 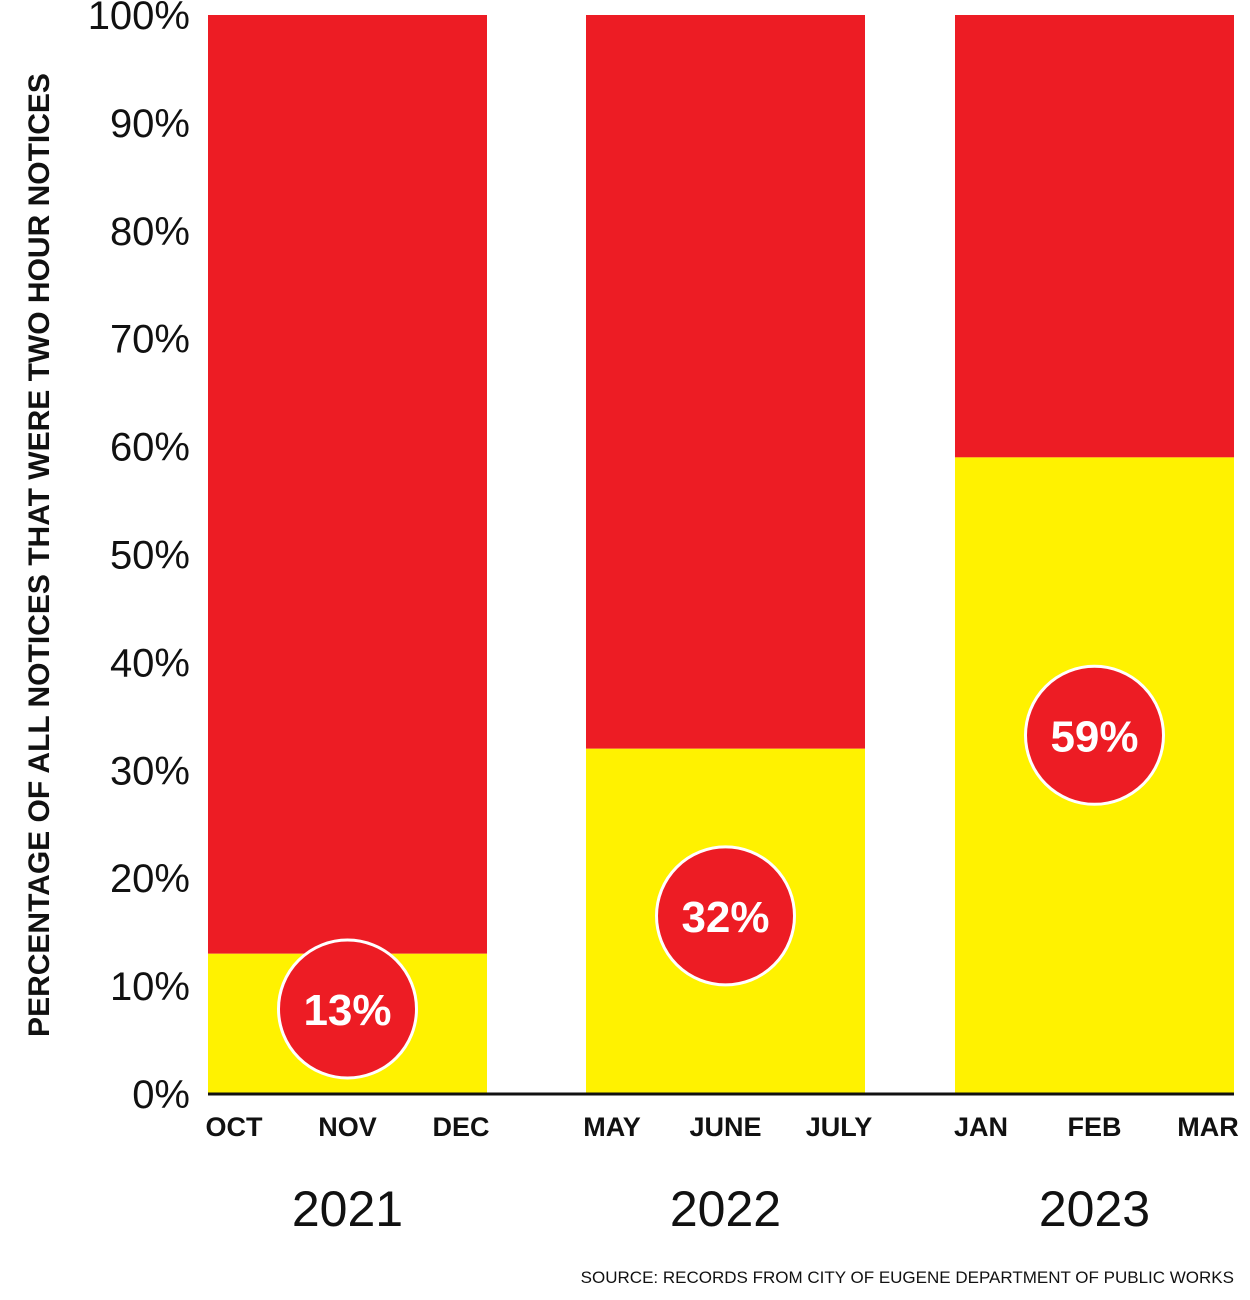 I want to click on value-badge-label-2023: 59%, so click(x=1094, y=736).